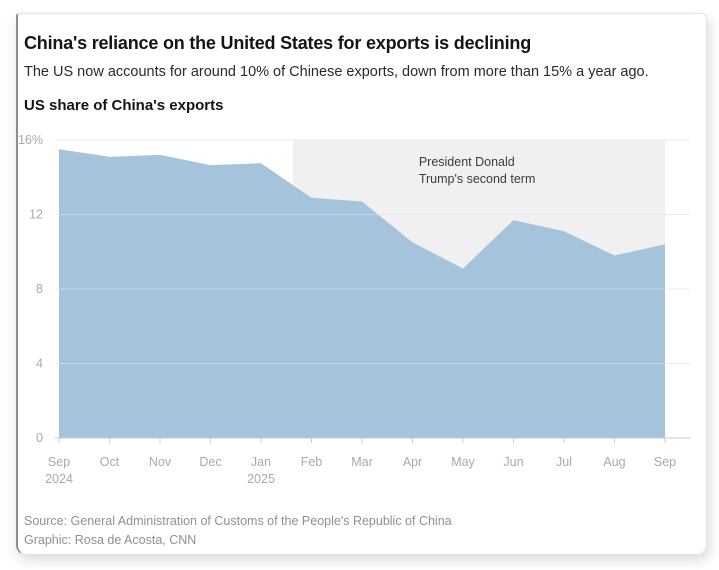 Image resolution: width=719 pixels, height=570 pixels. I want to click on credit-line: Graphic: Rosa de Acosta, CNN, so click(110, 540).